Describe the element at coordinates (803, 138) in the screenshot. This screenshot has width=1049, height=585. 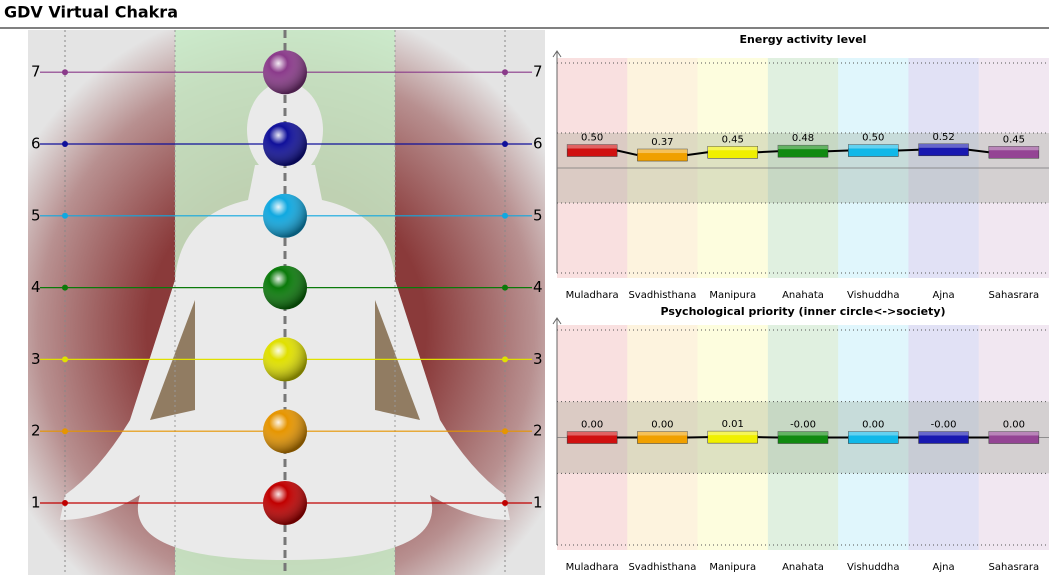
I see `value-label: 0.48` at that location.